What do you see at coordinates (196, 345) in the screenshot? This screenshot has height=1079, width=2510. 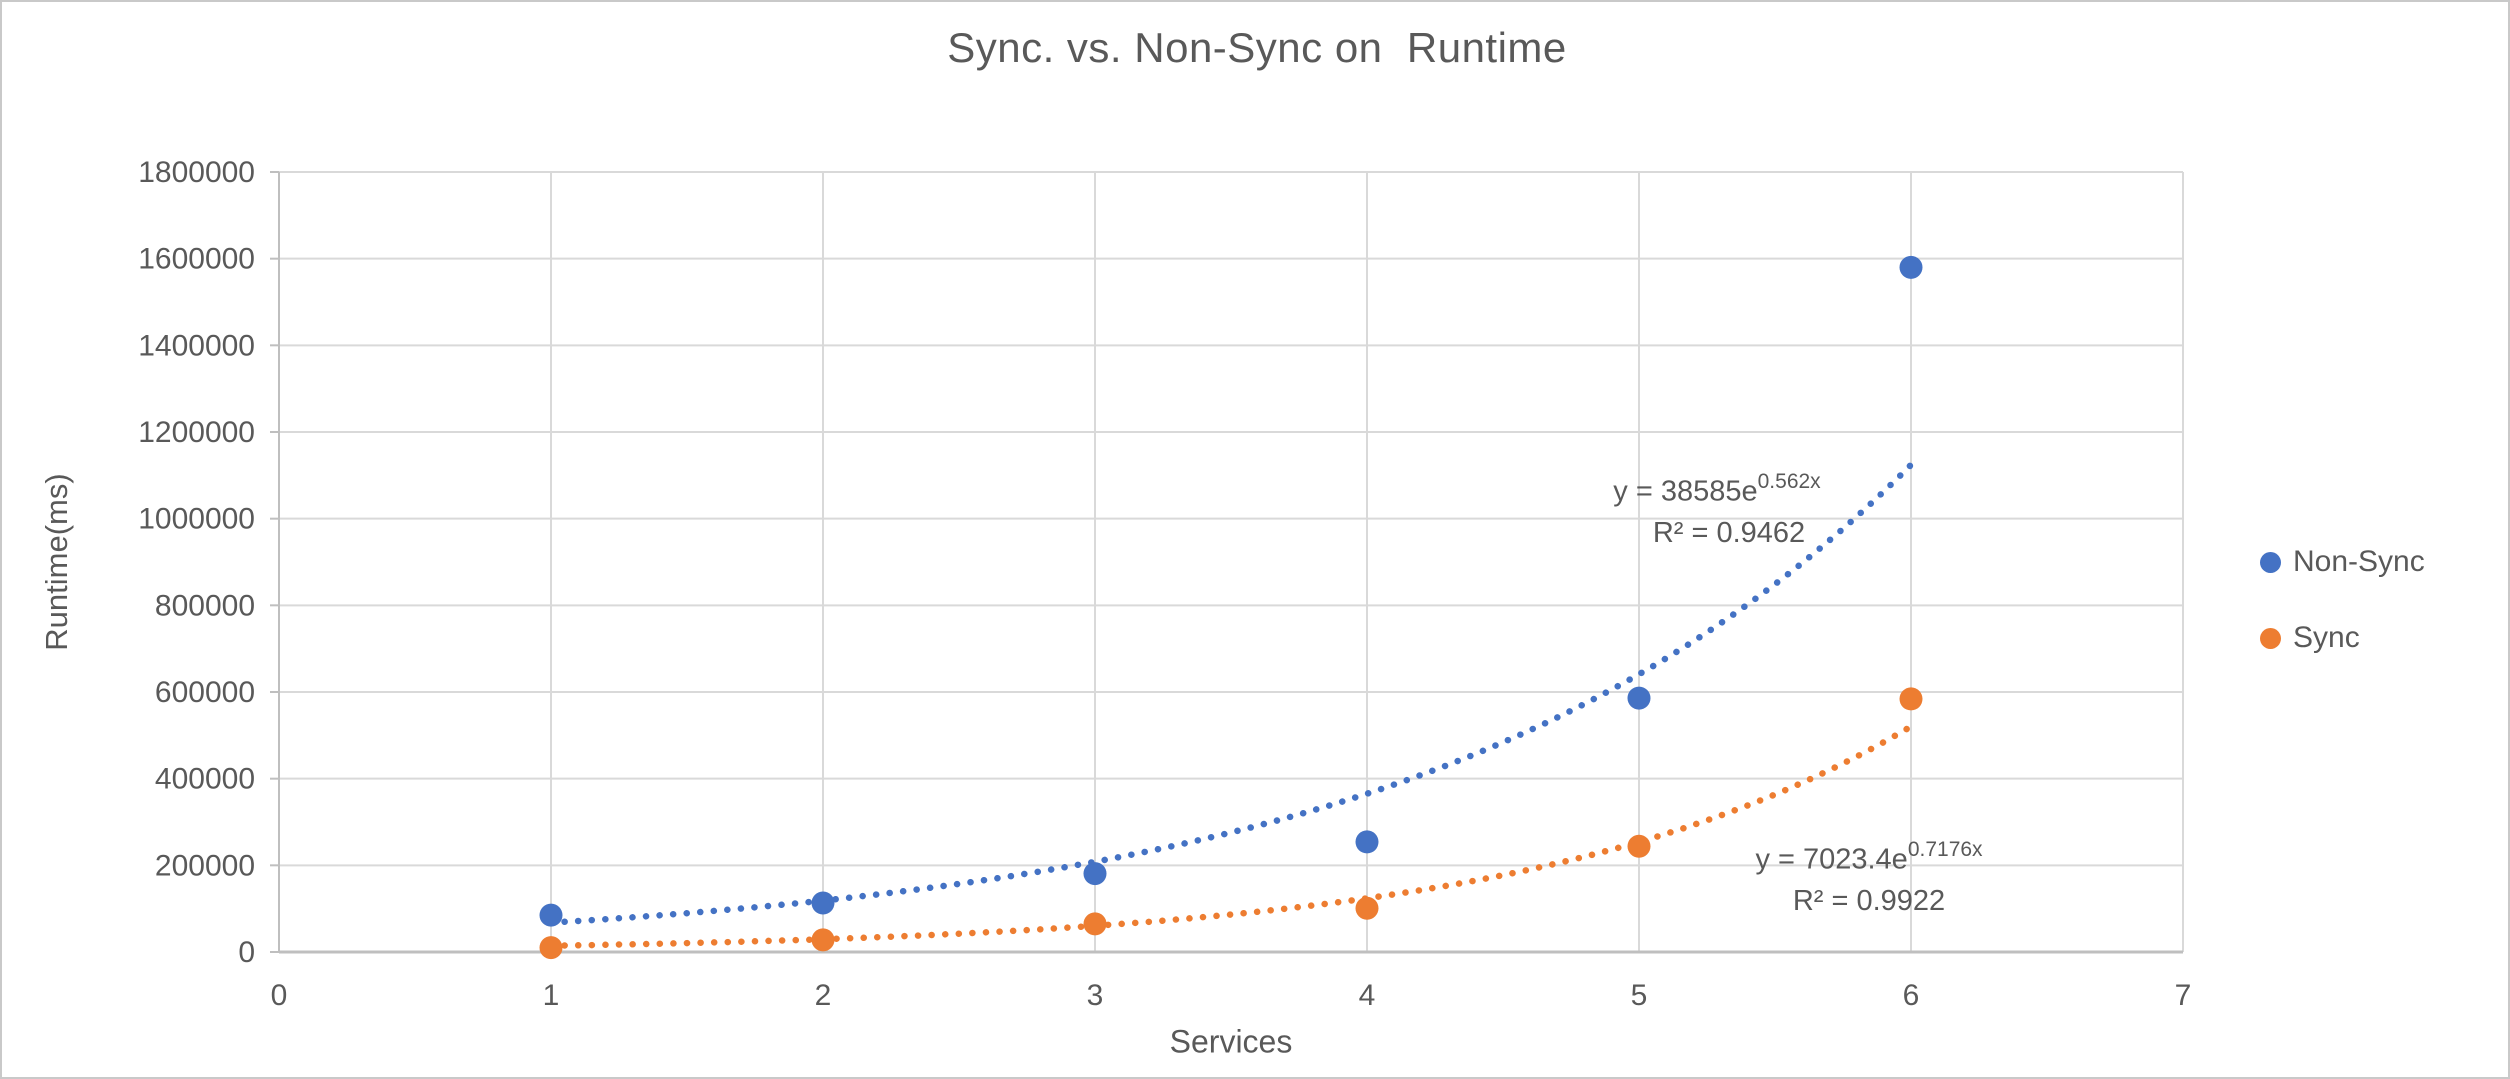 I see `y-tick-label: 1400000` at bounding box center [196, 345].